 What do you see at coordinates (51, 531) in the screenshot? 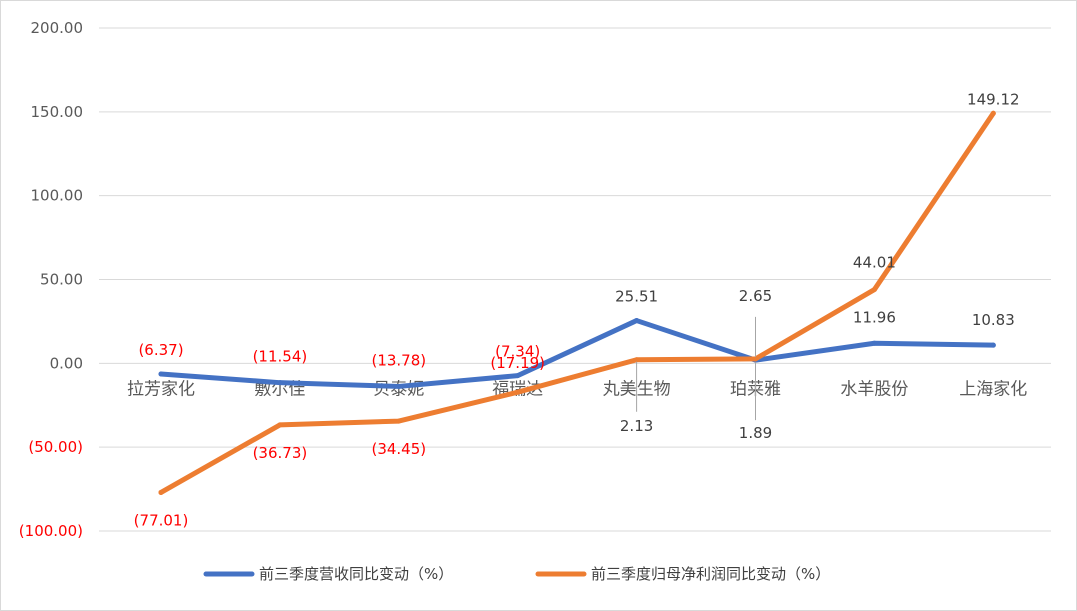
I see `y-tick-label: (100.00)` at bounding box center [51, 531].